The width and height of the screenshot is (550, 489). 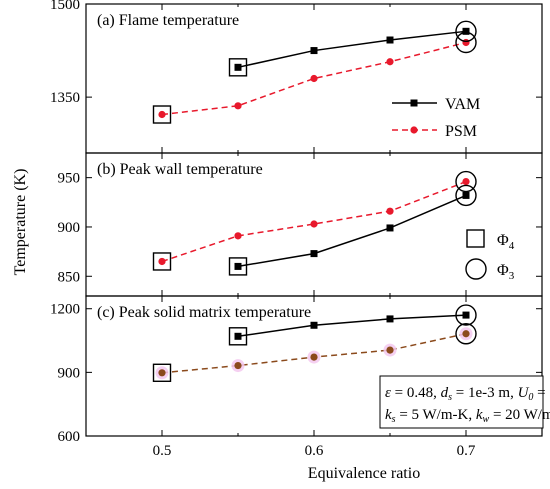 I want to click on legend-psm-marker, so click(x=414, y=130).